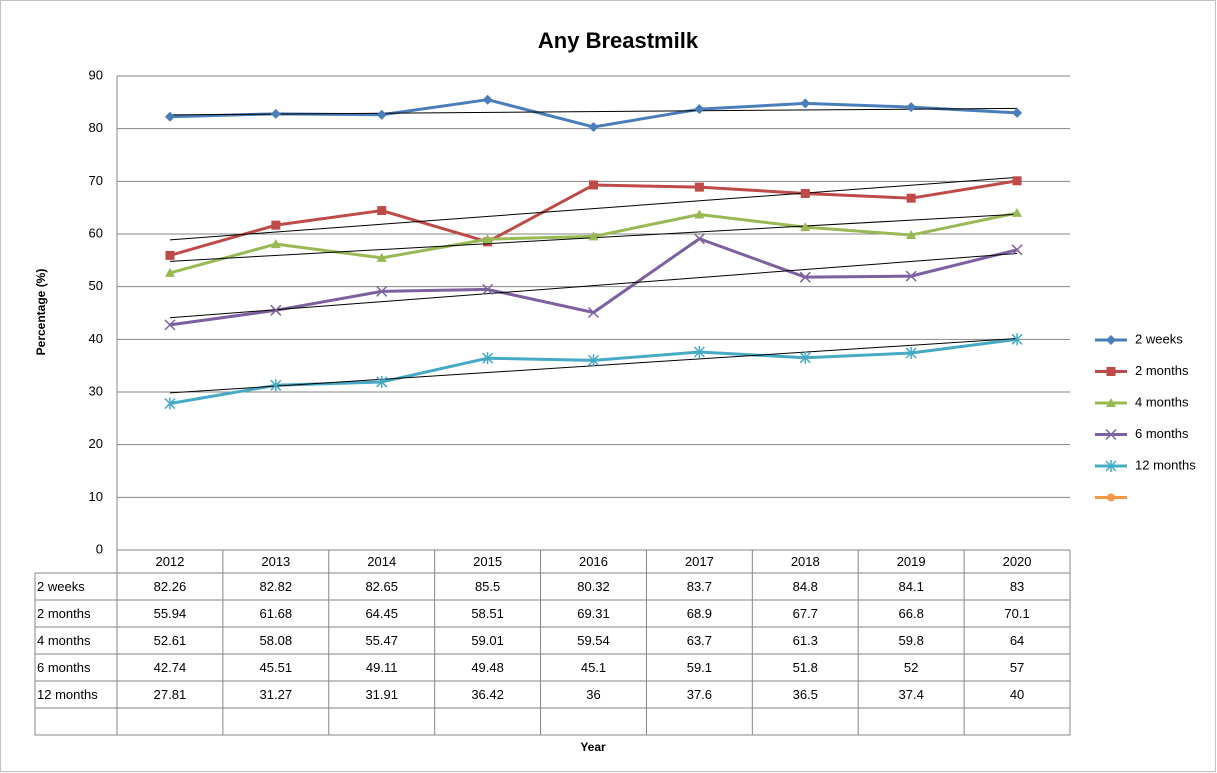 Image resolution: width=1217 pixels, height=773 pixels. What do you see at coordinates (1017, 640) in the screenshot?
I see `table-value: 64` at bounding box center [1017, 640].